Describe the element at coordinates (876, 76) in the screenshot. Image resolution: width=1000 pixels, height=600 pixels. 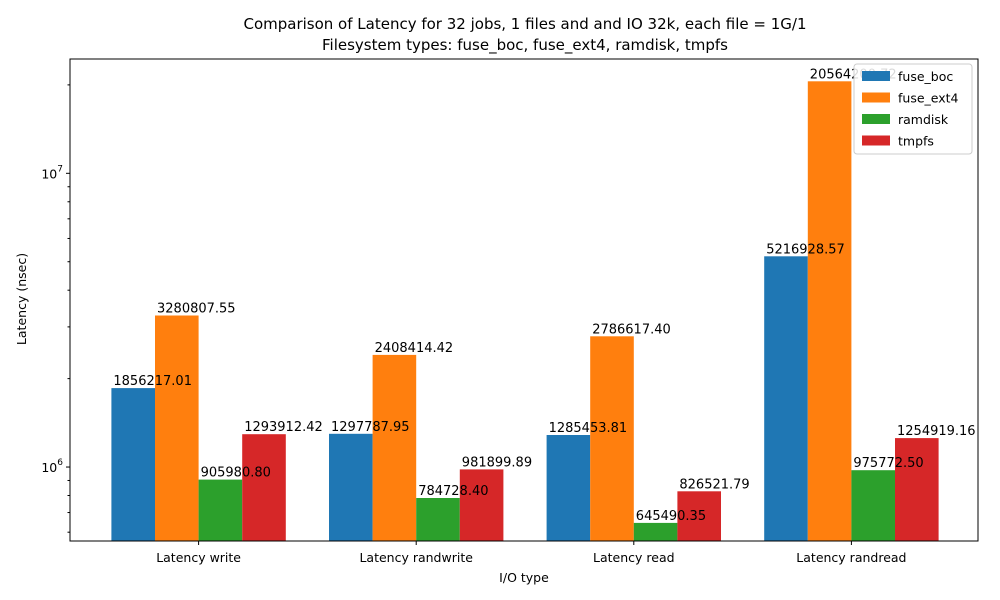
I see `legend-swatch-fuse-boc` at that location.